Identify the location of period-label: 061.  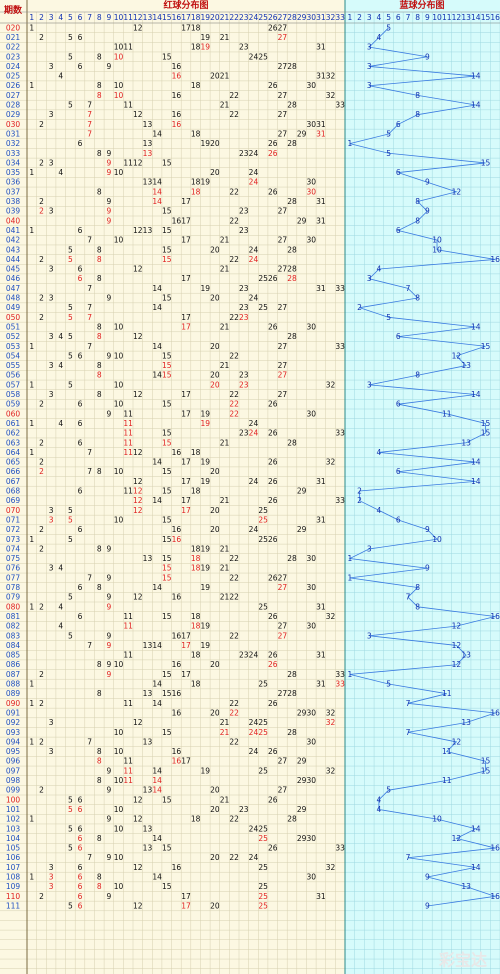
(13, 423).